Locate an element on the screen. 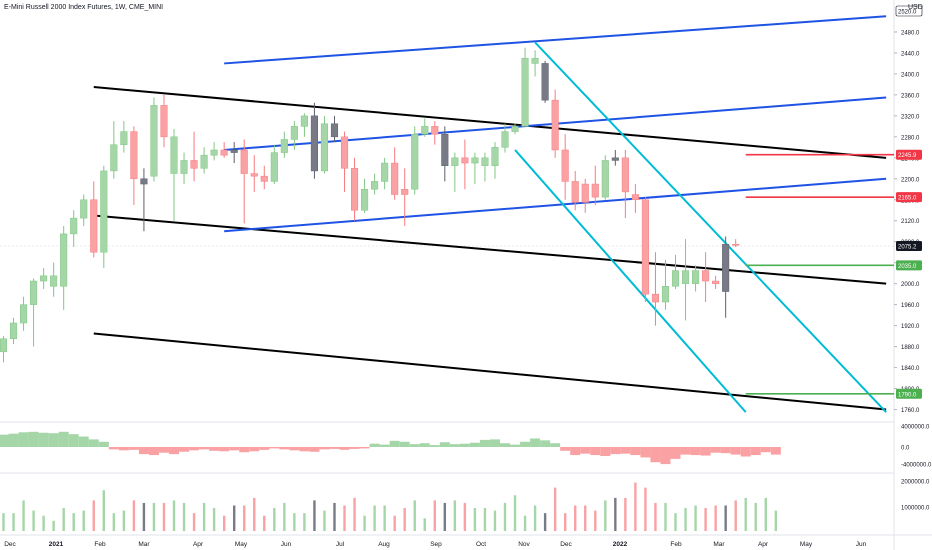 The height and width of the screenshot is (550, 932). time-label: 2022 is located at coordinates (620, 544).